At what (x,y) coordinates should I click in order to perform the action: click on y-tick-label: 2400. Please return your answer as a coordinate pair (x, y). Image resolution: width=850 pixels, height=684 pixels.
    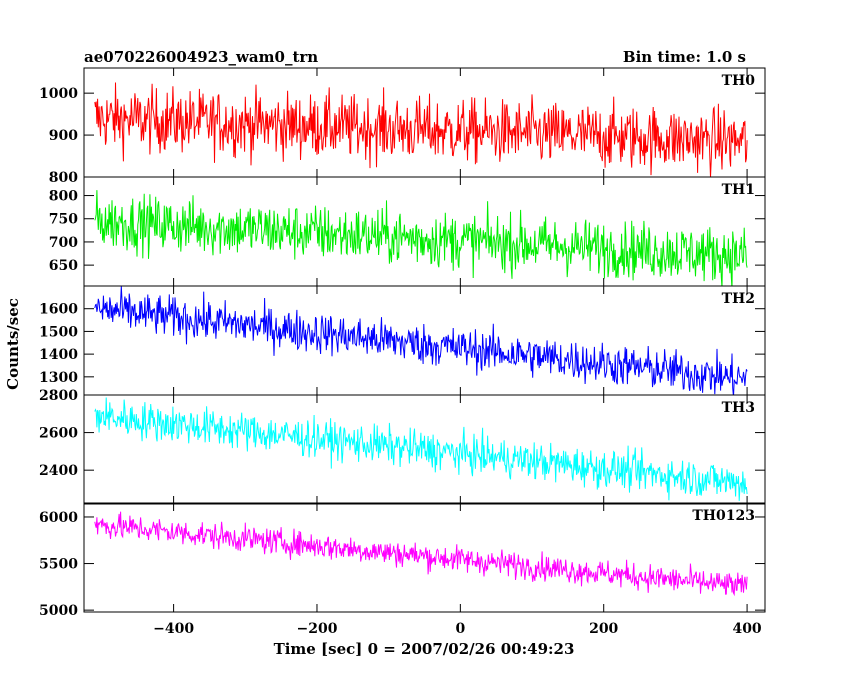
    Looking at the image, I should click on (58, 471).